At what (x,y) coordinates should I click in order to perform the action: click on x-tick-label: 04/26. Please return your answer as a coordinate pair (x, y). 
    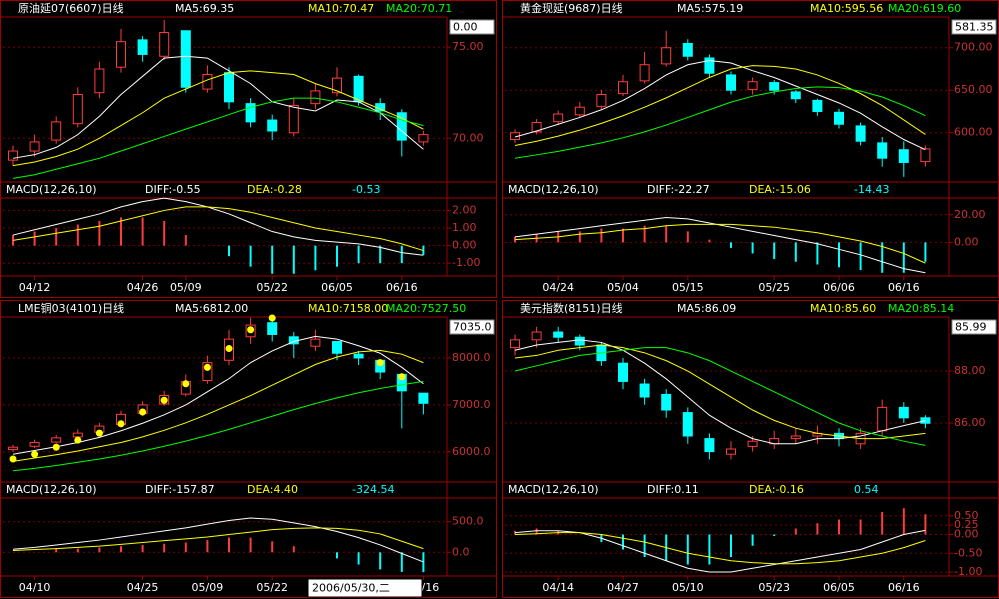
    Looking at the image, I should click on (143, 287).